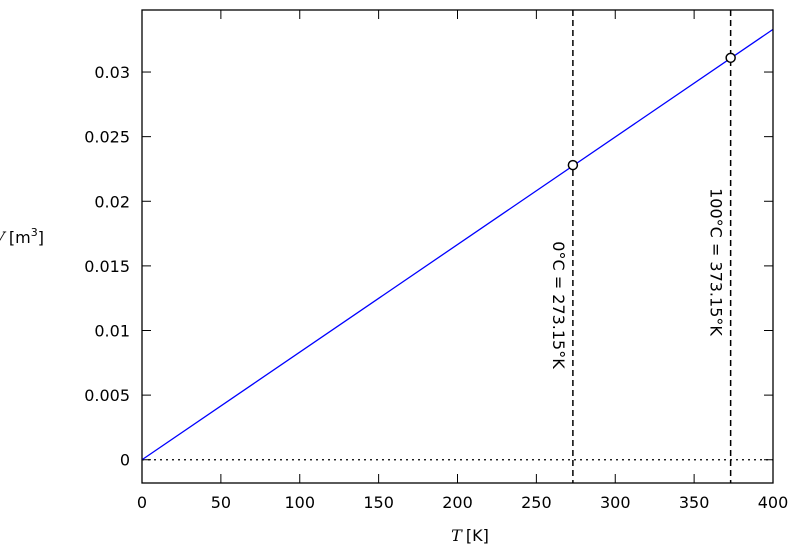 This screenshot has height=555, width=800. What do you see at coordinates (615, 502) in the screenshot?
I see `x-tick-label: 300` at bounding box center [615, 502].